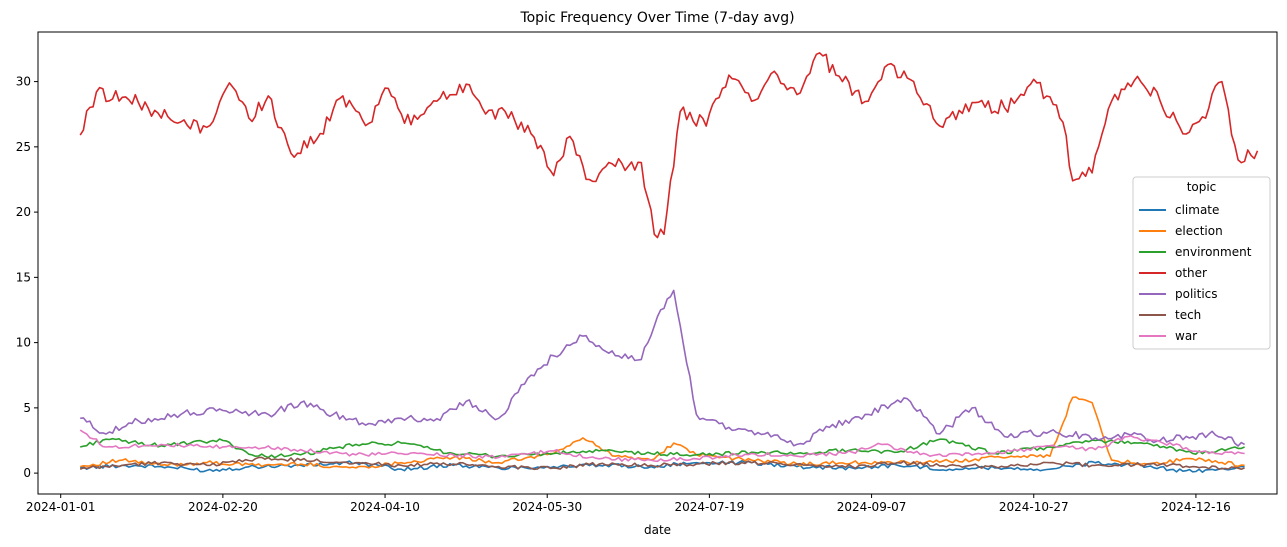 The height and width of the screenshot is (547, 1287). Describe the element at coordinates (1202, 187) in the screenshot. I see `legend-title: topic` at that location.